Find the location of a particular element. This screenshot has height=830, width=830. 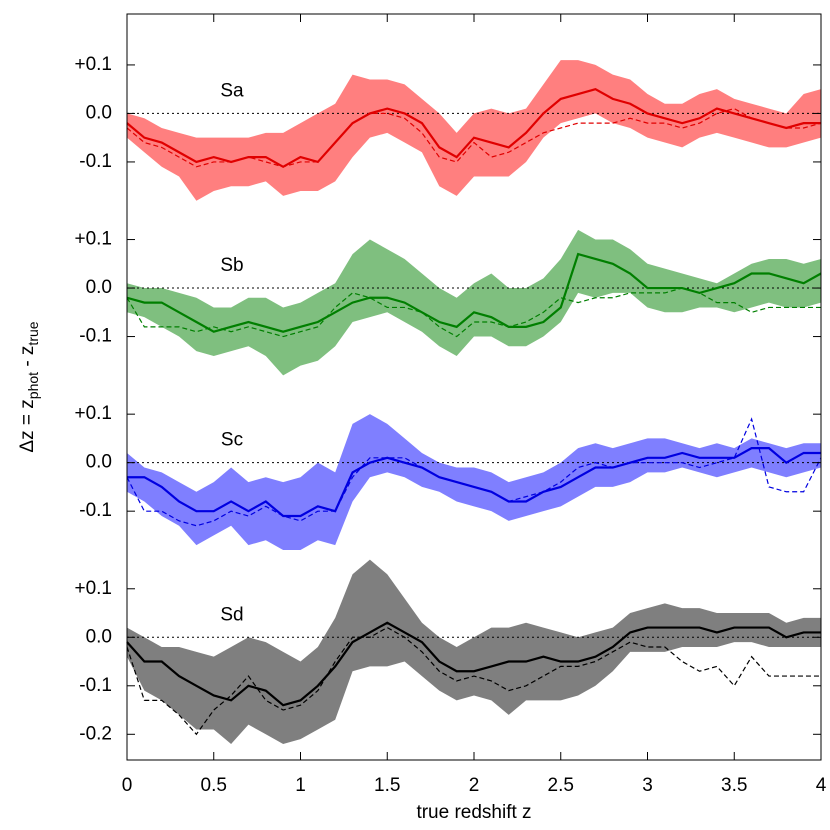

y-tick-label: -0.2 is located at coordinates (95, 733).